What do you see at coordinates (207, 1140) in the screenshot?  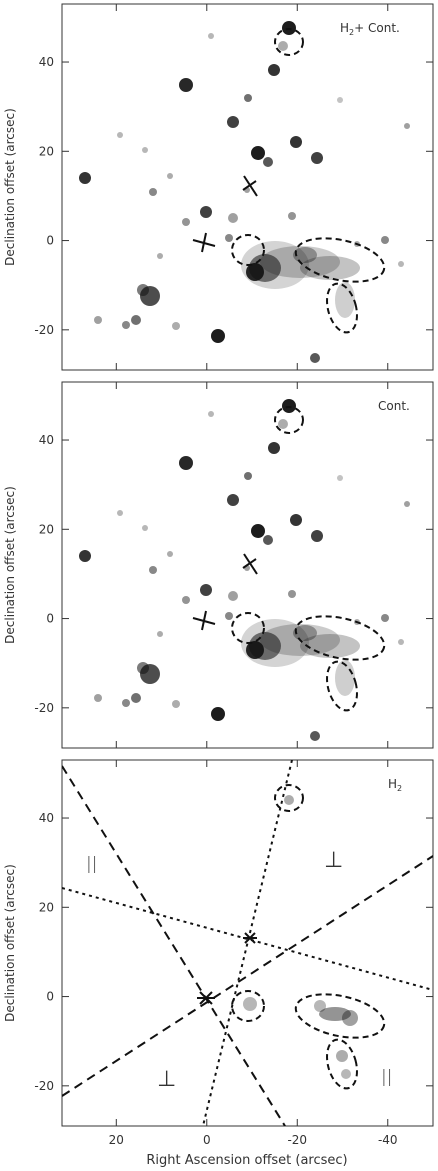 I see `x-tick-label: 0` at bounding box center [207, 1140].